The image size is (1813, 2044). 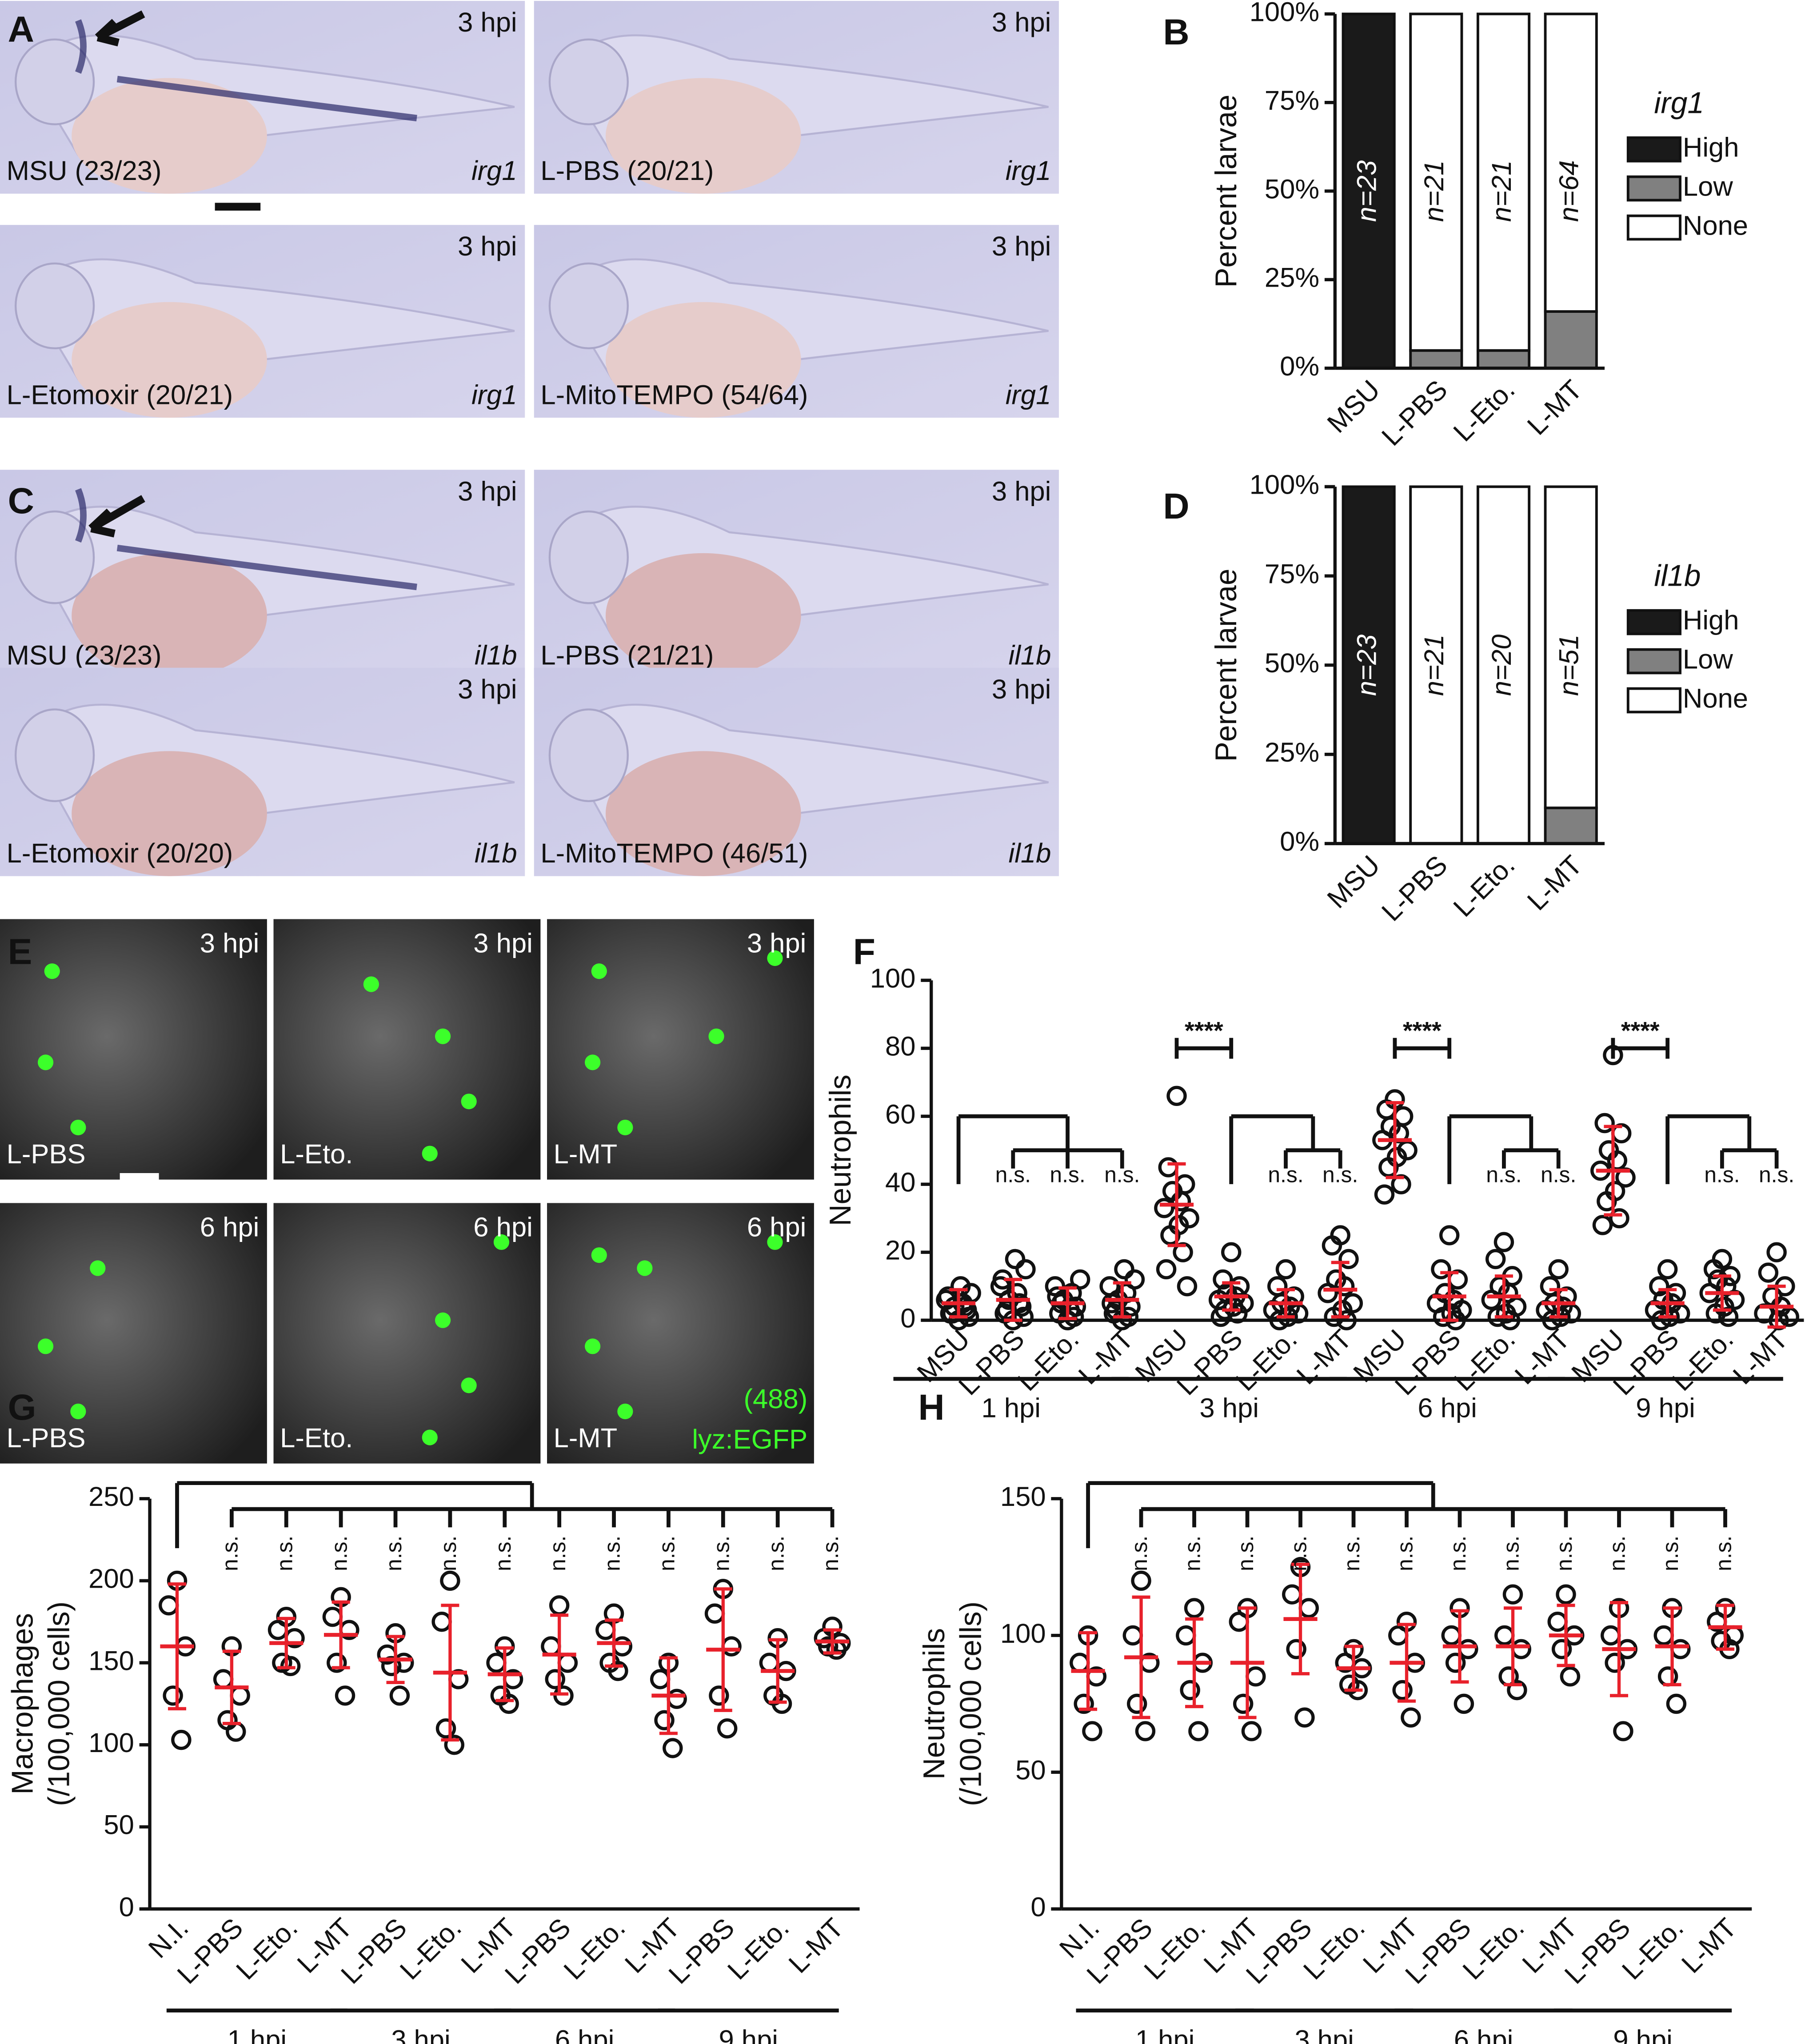 What do you see at coordinates (496, 655) in the screenshot?
I see `gene-label: il1b` at bounding box center [496, 655].